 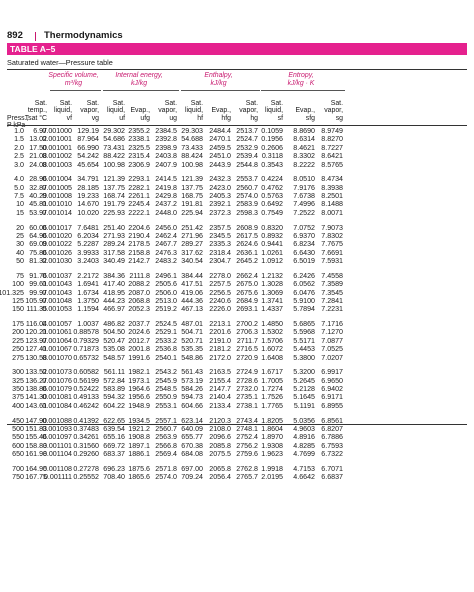 What do you see at coordinates (332, 437) in the screenshot?
I see `table-cell: 6.7886` at bounding box center [332, 437].